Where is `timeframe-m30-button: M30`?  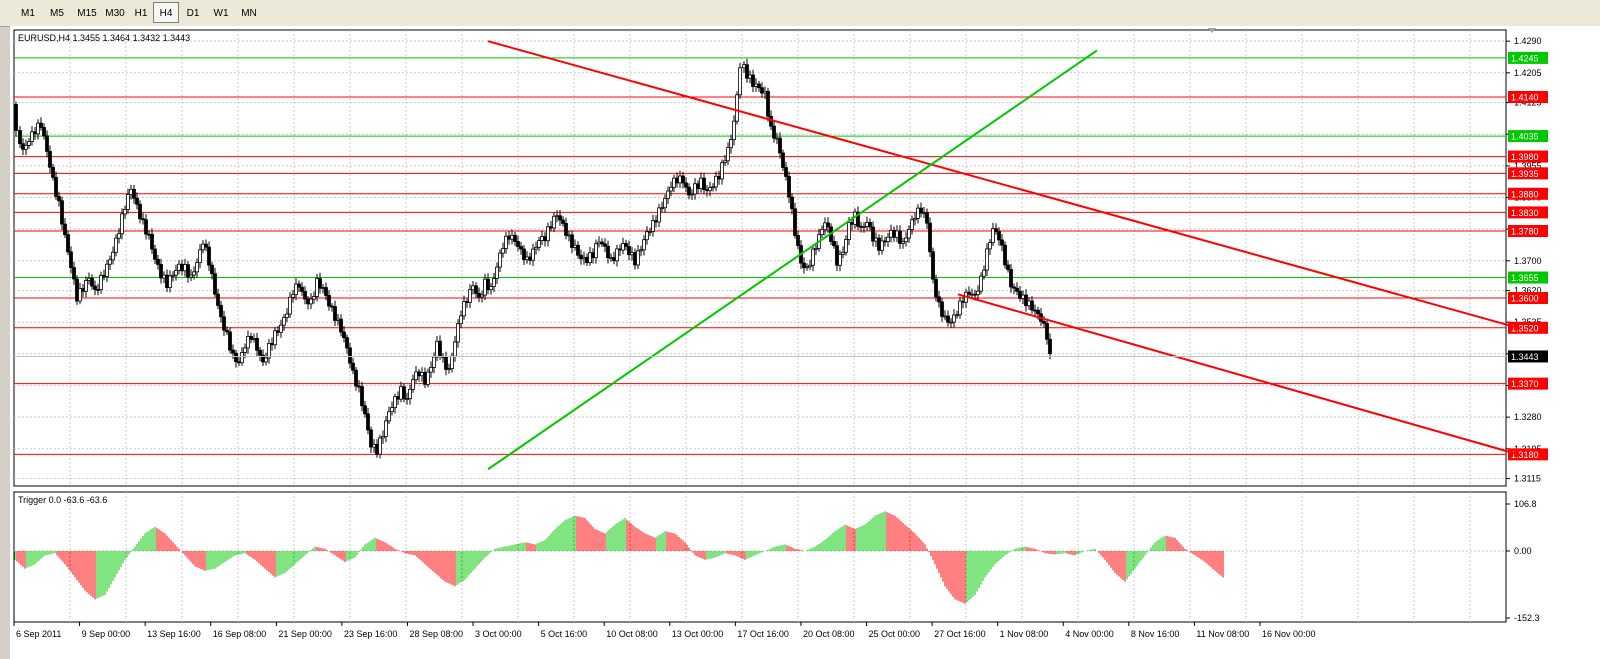 timeframe-m30-button: M30 is located at coordinates (115, 13).